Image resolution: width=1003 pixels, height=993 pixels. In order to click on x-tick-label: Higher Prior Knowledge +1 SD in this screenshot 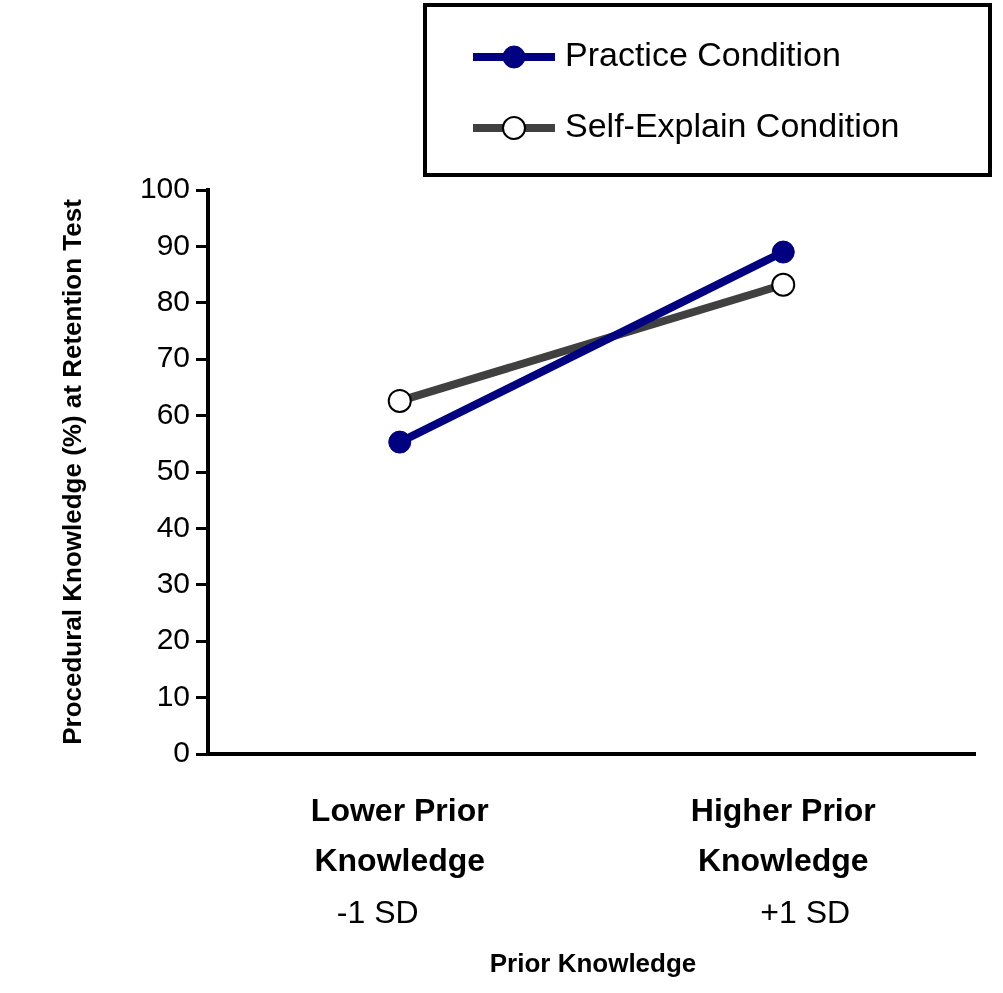, I will do `click(783, 860)`.